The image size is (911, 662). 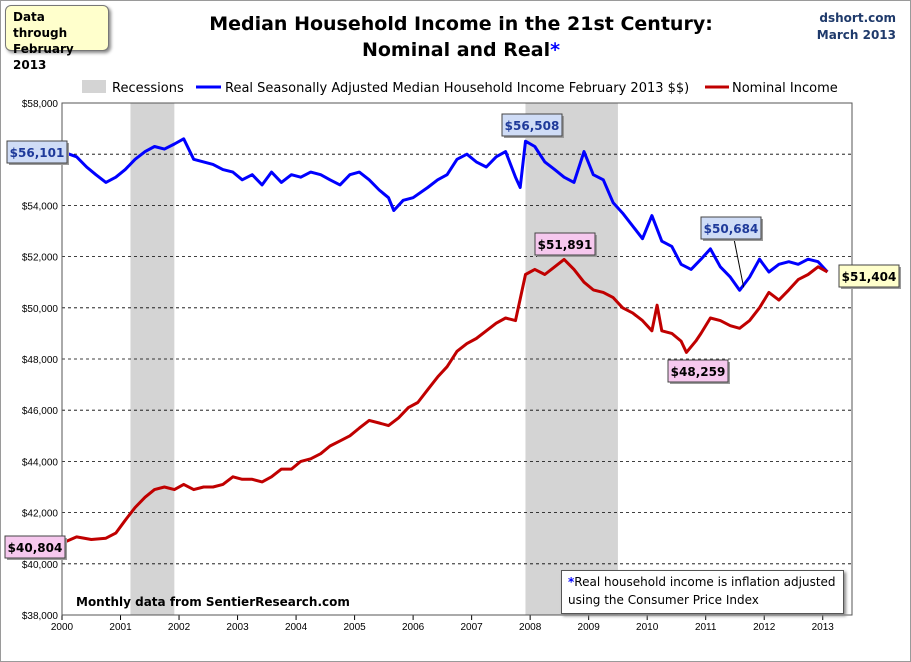 I want to click on y-tick-label: $54,000, so click(x=40, y=206).